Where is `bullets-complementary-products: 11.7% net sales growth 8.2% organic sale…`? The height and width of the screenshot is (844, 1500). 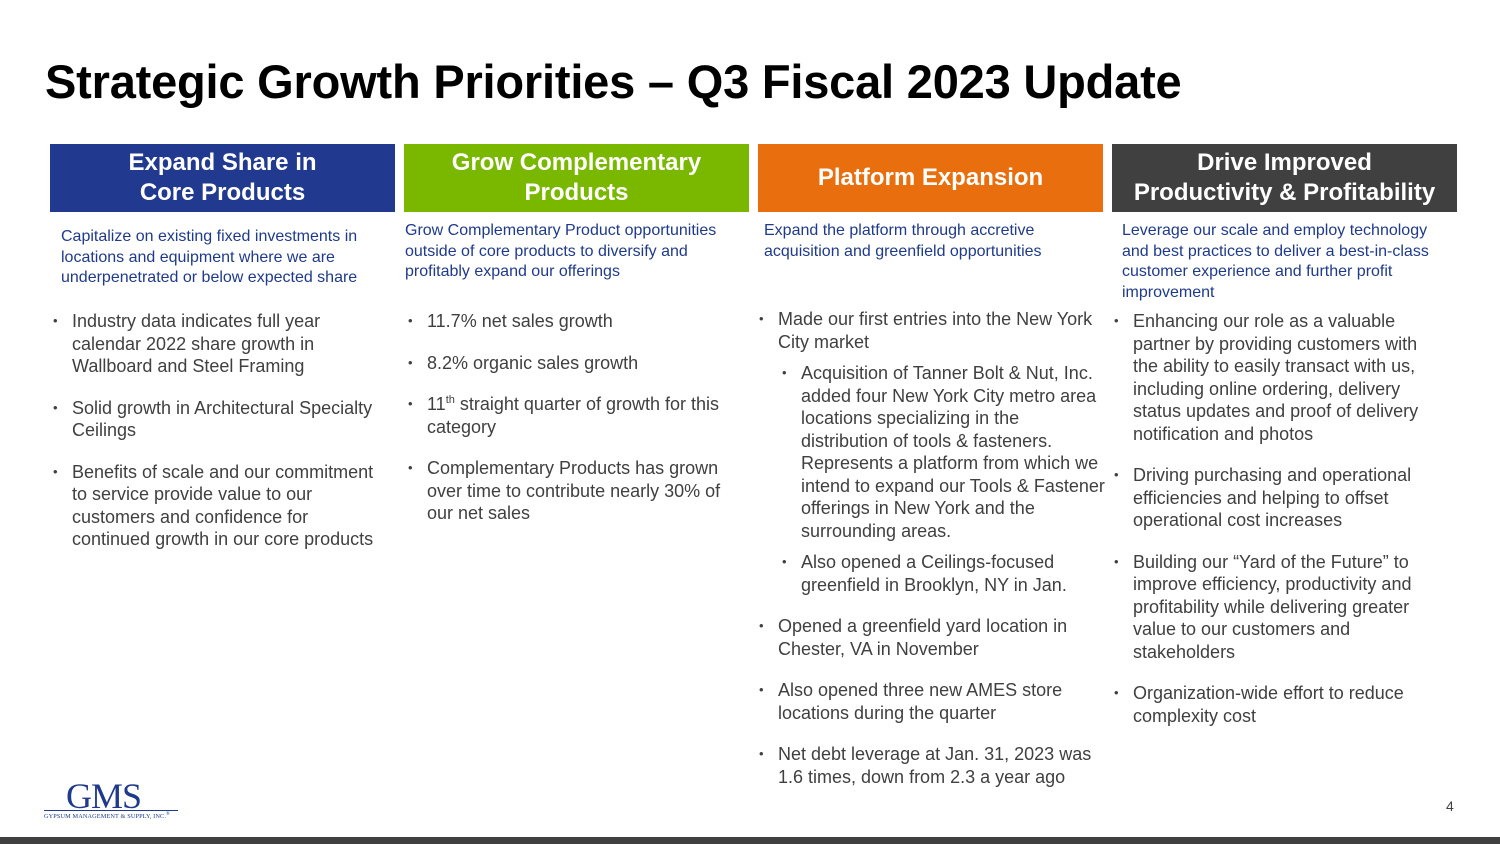 bullets-complementary-products: 11.7% net sales growth 8.2% organic sale… is located at coordinates (575, 417).